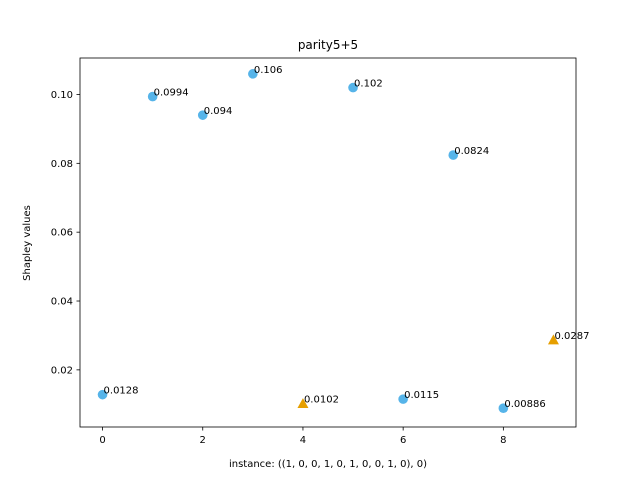 The image size is (640, 480). I want to click on data-label: 0.0128, so click(121, 391).